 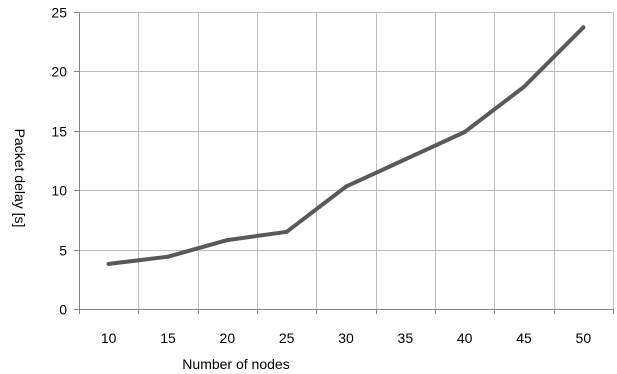 What do you see at coordinates (406, 338) in the screenshot?
I see `x-tick-label: 35` at bounding box center [406, 338].